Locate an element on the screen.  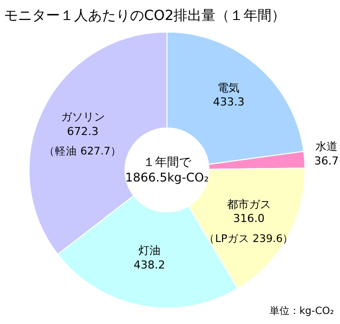
text: （軽油 627.7） is located at coordinates (83, 152).